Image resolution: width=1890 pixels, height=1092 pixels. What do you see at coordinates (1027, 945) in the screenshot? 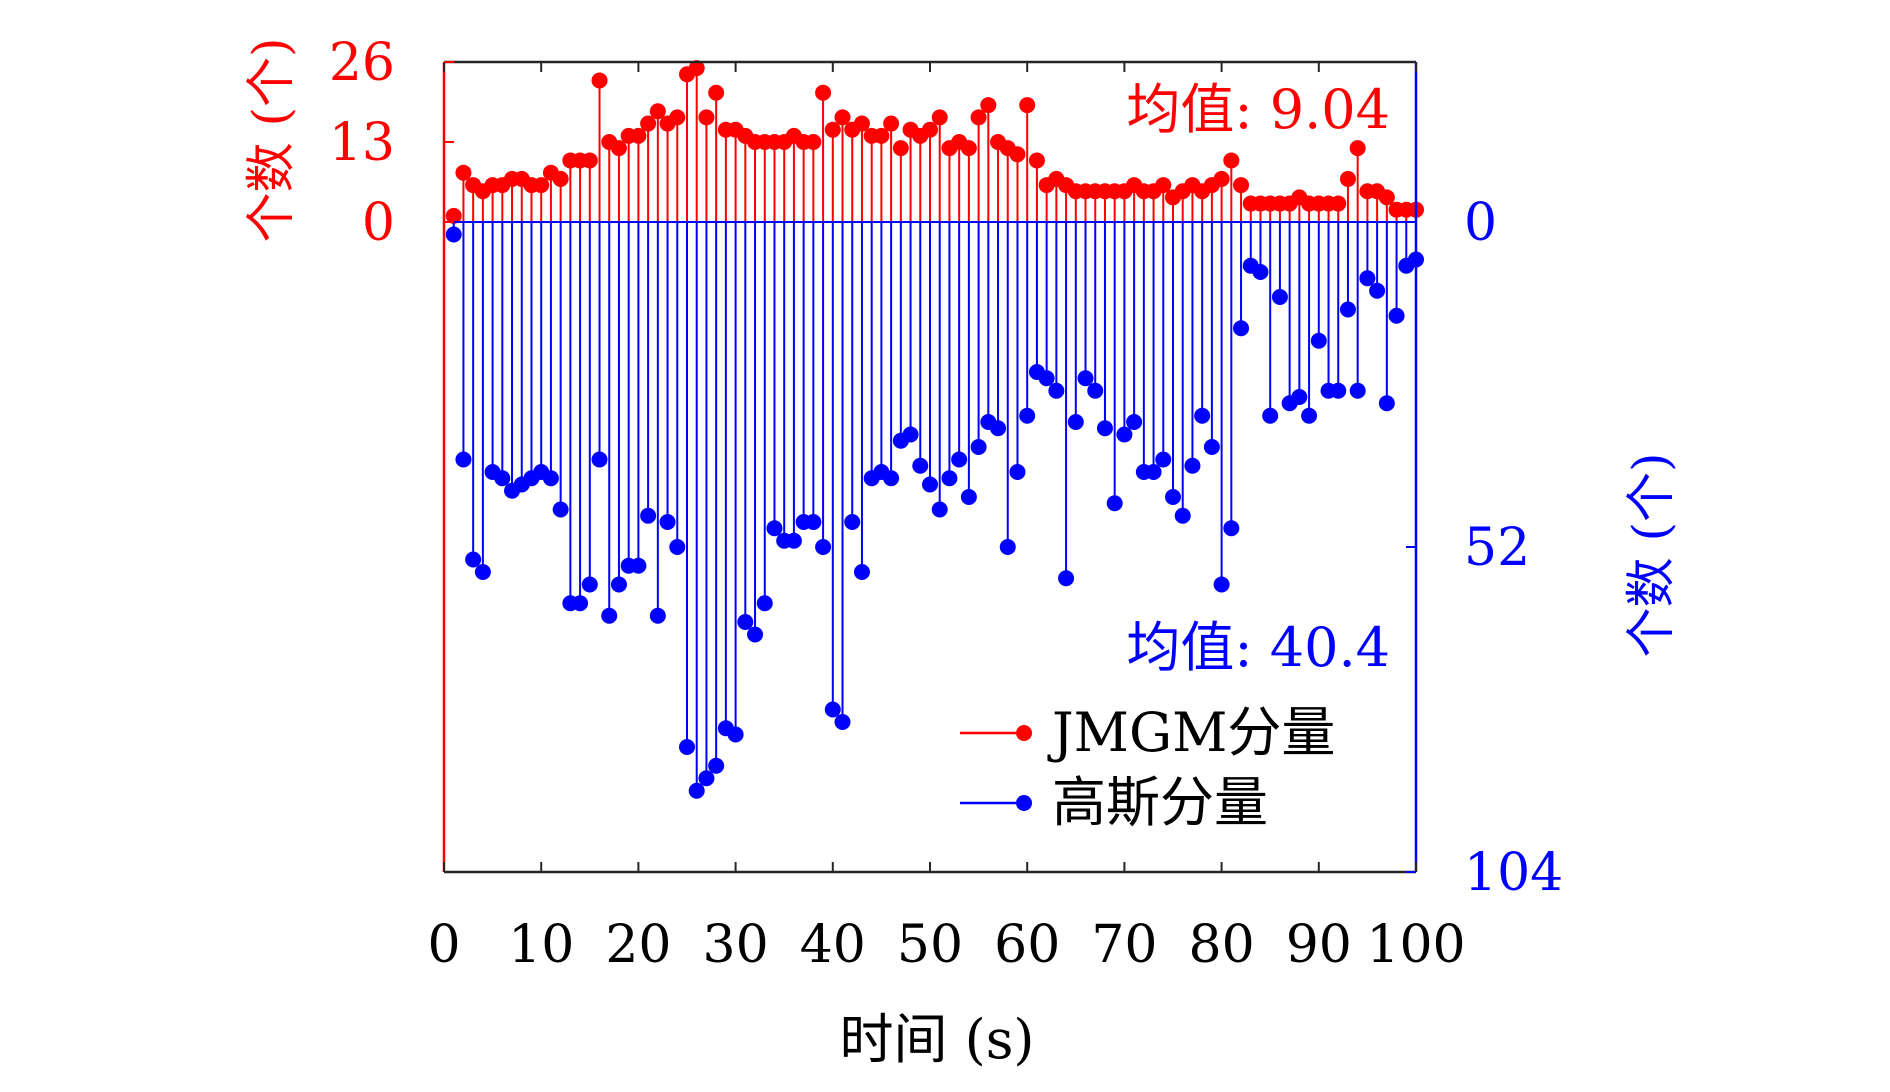
I see `x-tick-label: 60` at bounding box center [1027, 945].